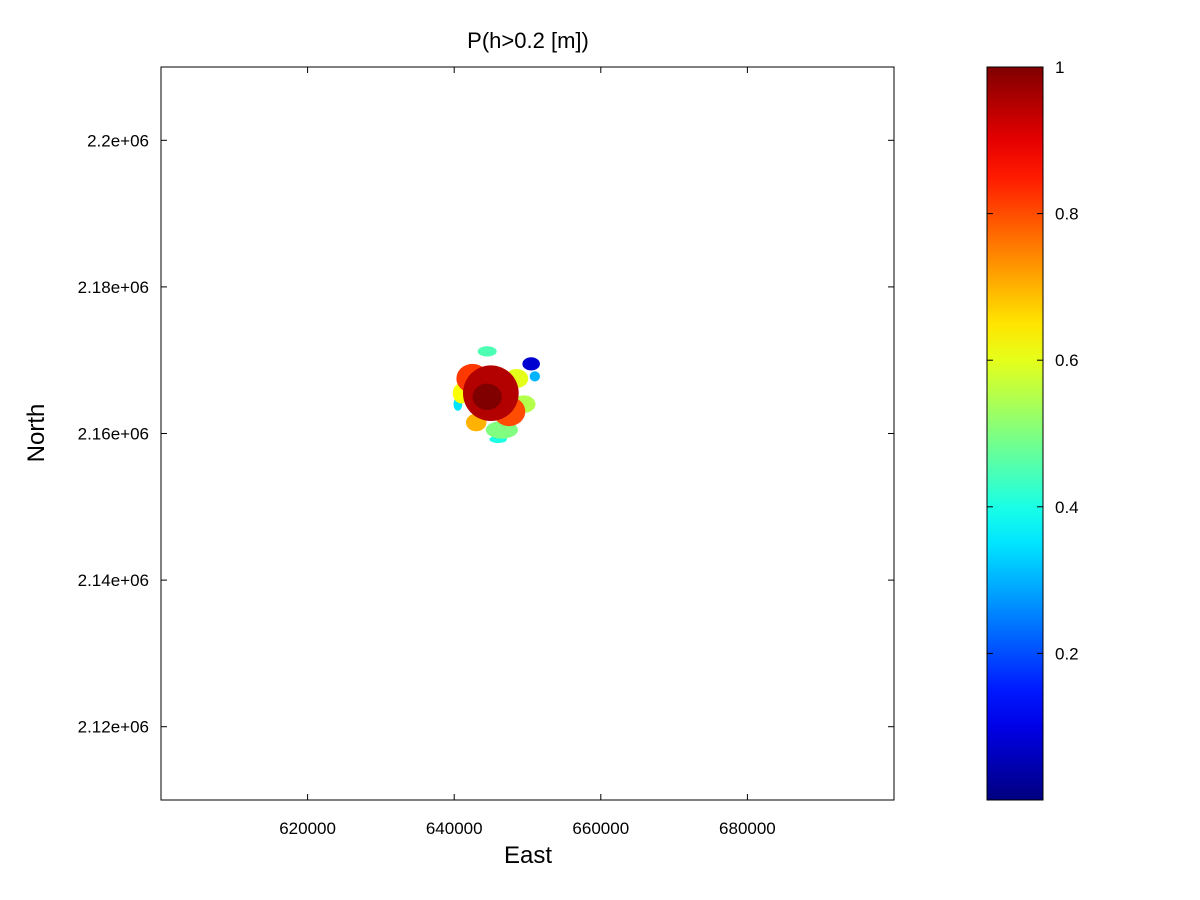  What do you see at coordinates (36, 433) in the screenshot?
I see `y-axis-label: North` at bounding box center [36, 433].